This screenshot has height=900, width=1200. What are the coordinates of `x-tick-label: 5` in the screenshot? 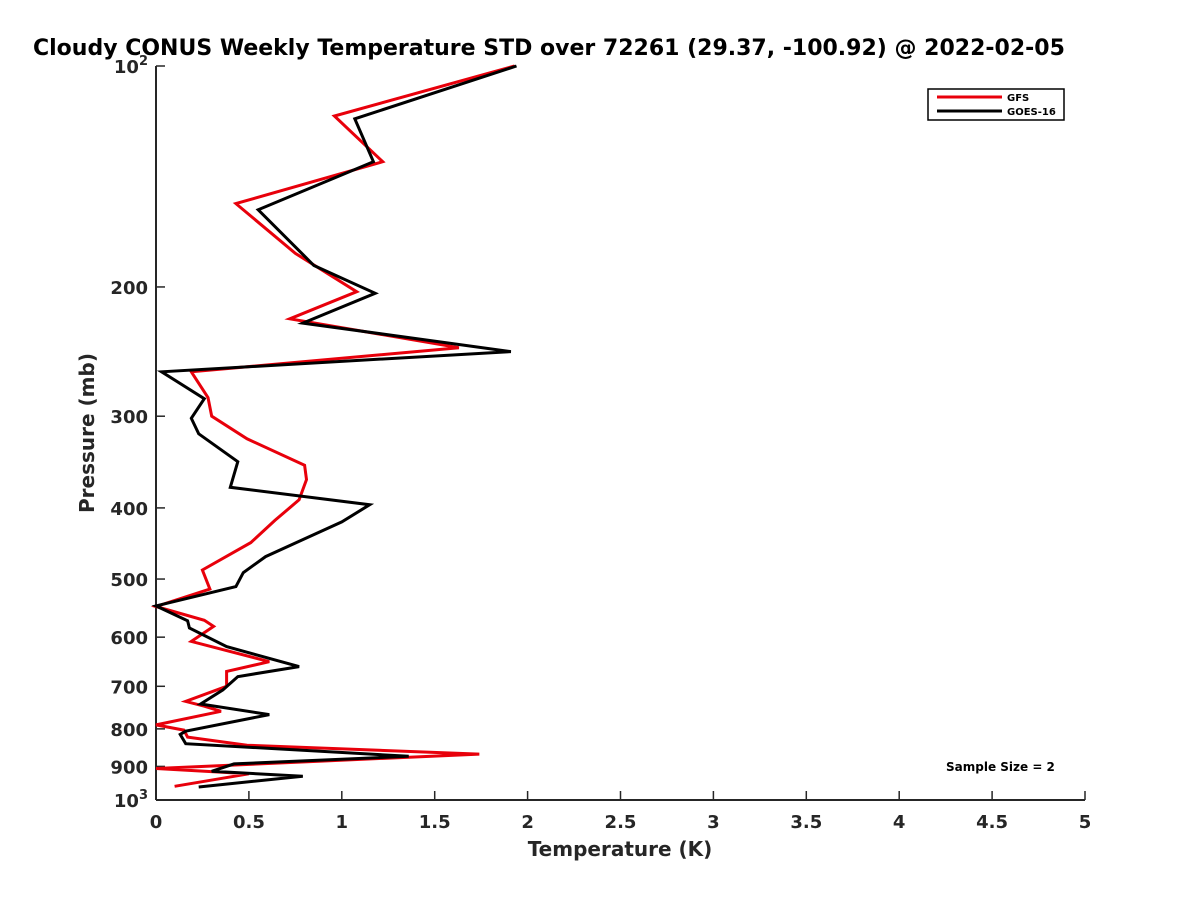 It's located at (1085, 822).